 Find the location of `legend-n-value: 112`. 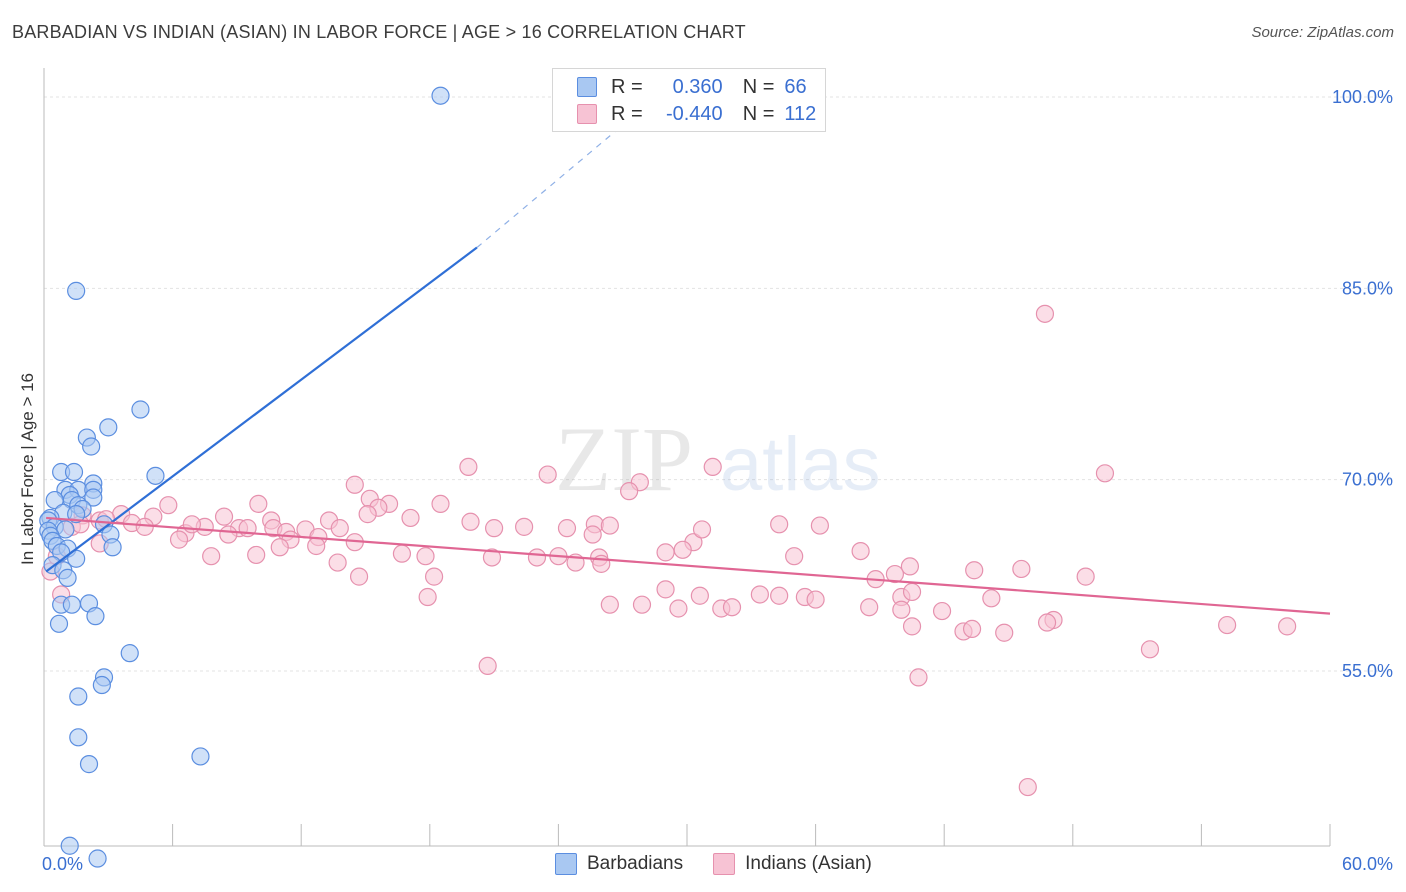

legend-n-value: 112 is located at coordinates (800, 113).